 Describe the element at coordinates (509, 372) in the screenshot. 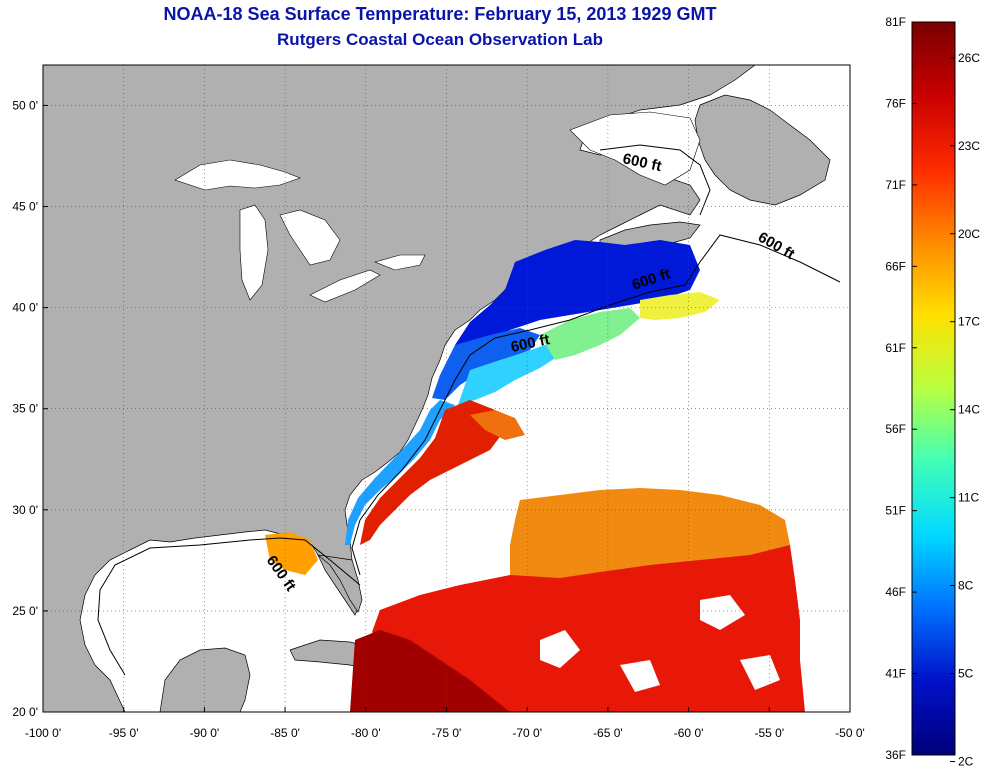

I see `sst-shelf-cyan` at that location.